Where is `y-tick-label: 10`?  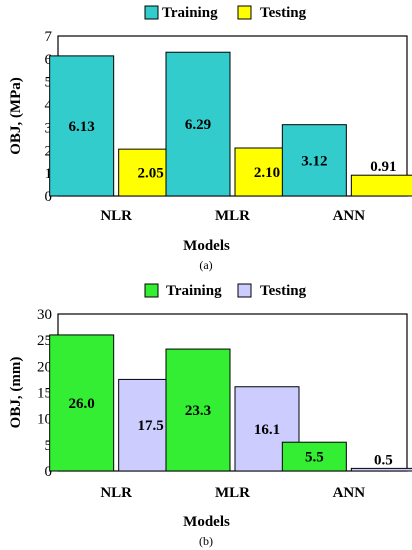
y-tick-label: 10 is located at coordinates (44, 420).